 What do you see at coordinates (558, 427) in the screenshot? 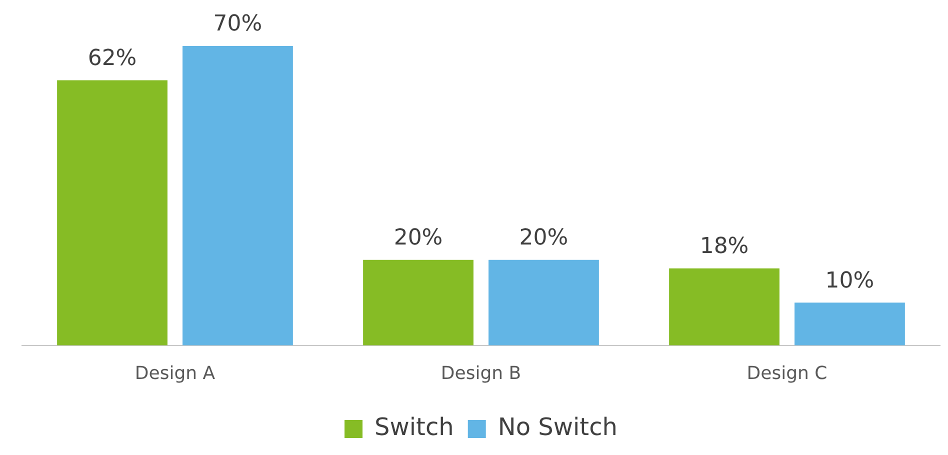
I see `legend-label: No Switch` at bounding box center [558, 427].